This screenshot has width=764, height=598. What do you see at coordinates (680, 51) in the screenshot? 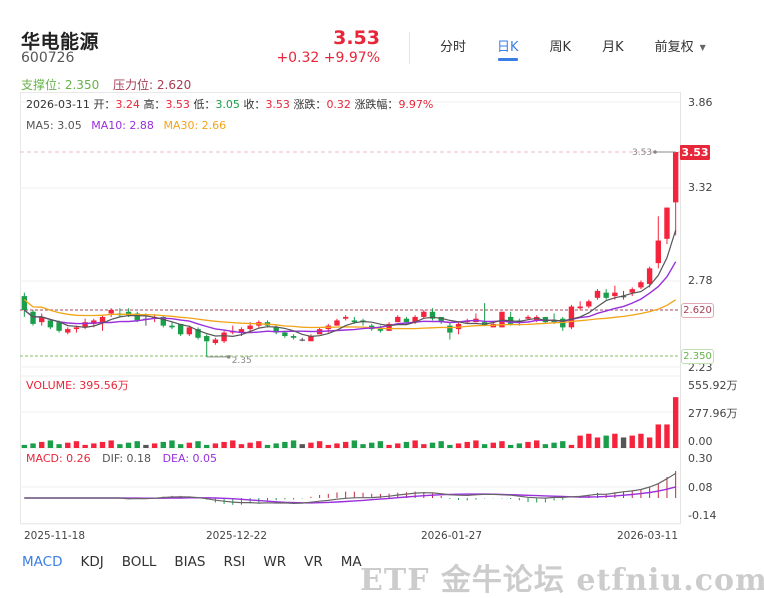
I see `adjust-dropdown: 前复权 ▼` at bounding box center [680, 51].